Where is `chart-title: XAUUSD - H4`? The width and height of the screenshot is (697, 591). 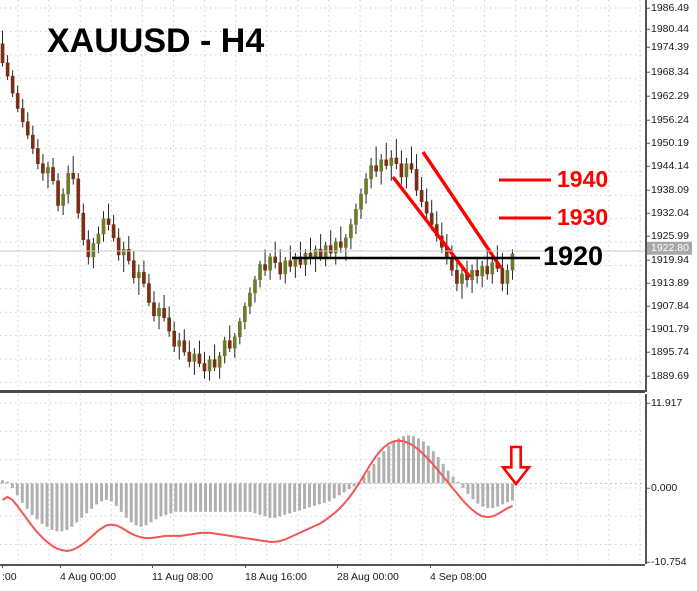
chart-title: XAUUSD - H4 is located at coordinates (156, 41).